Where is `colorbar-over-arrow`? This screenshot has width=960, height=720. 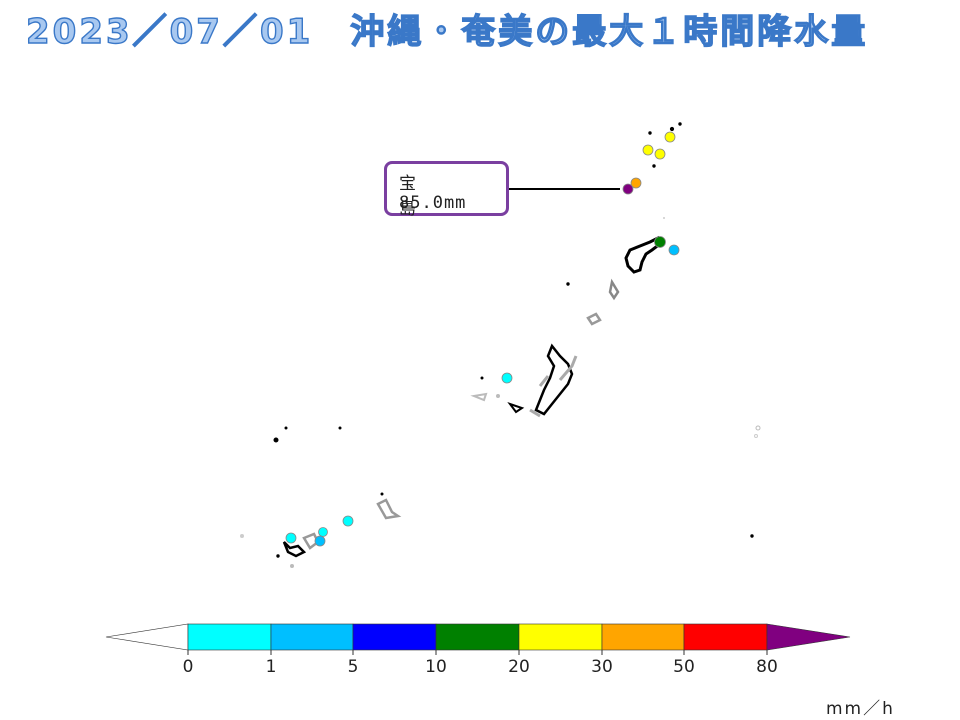
colorbar-over-arrow is located at coordinates (808, 637).